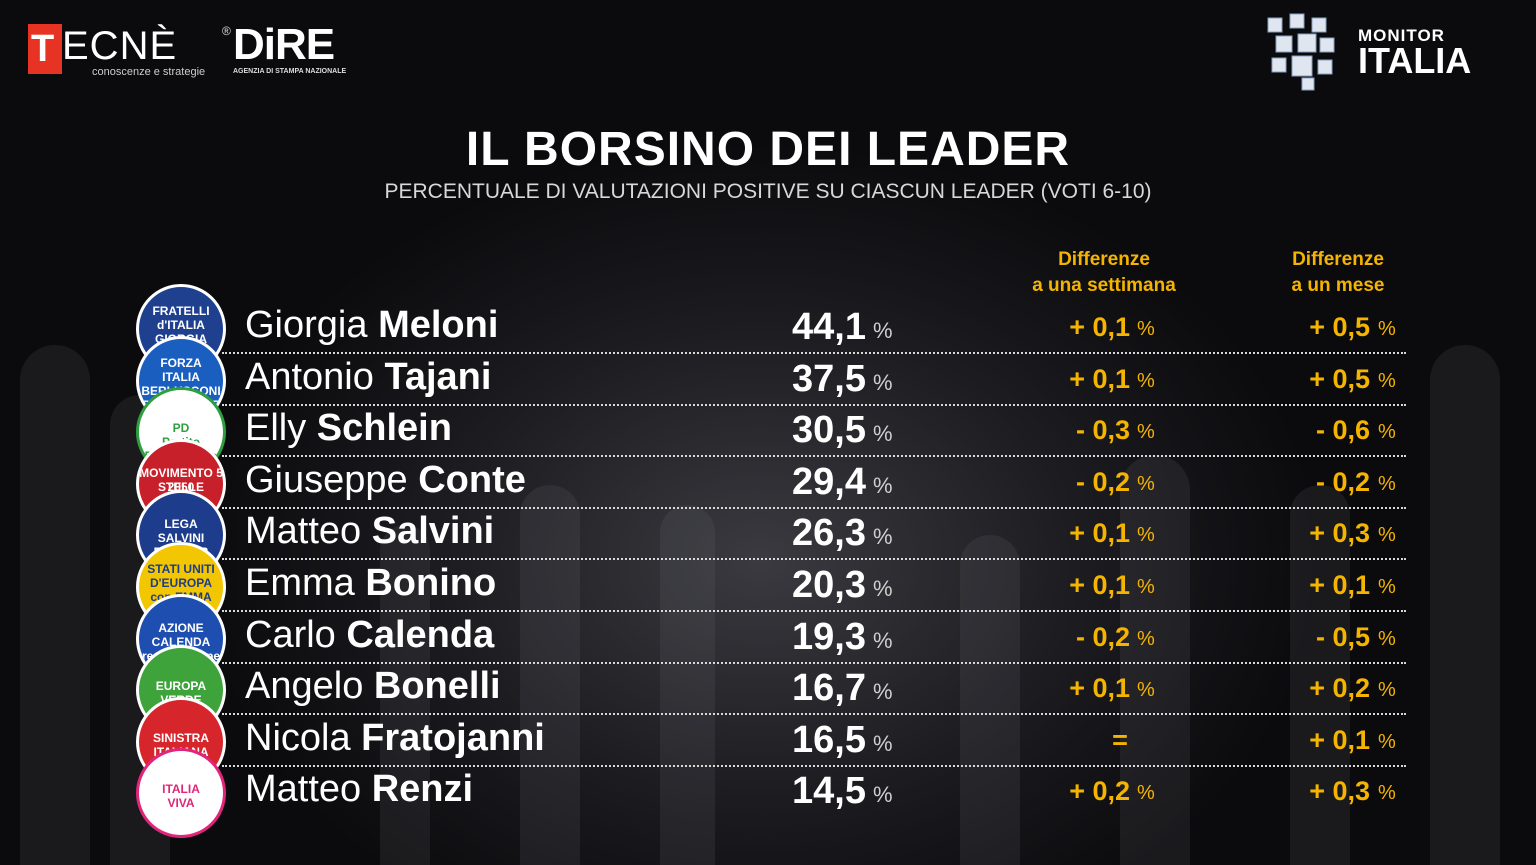  I want to click on leader-name: Emma Bonino, so click(370, 583).